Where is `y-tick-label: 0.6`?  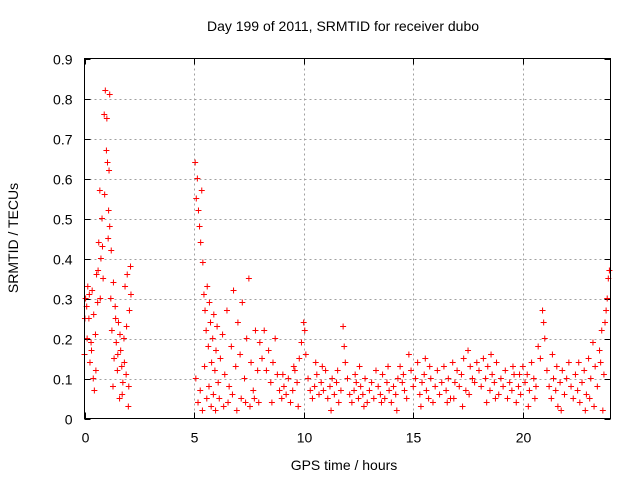
y-tick-label: 0.6 is located at coordinates (63, 180).